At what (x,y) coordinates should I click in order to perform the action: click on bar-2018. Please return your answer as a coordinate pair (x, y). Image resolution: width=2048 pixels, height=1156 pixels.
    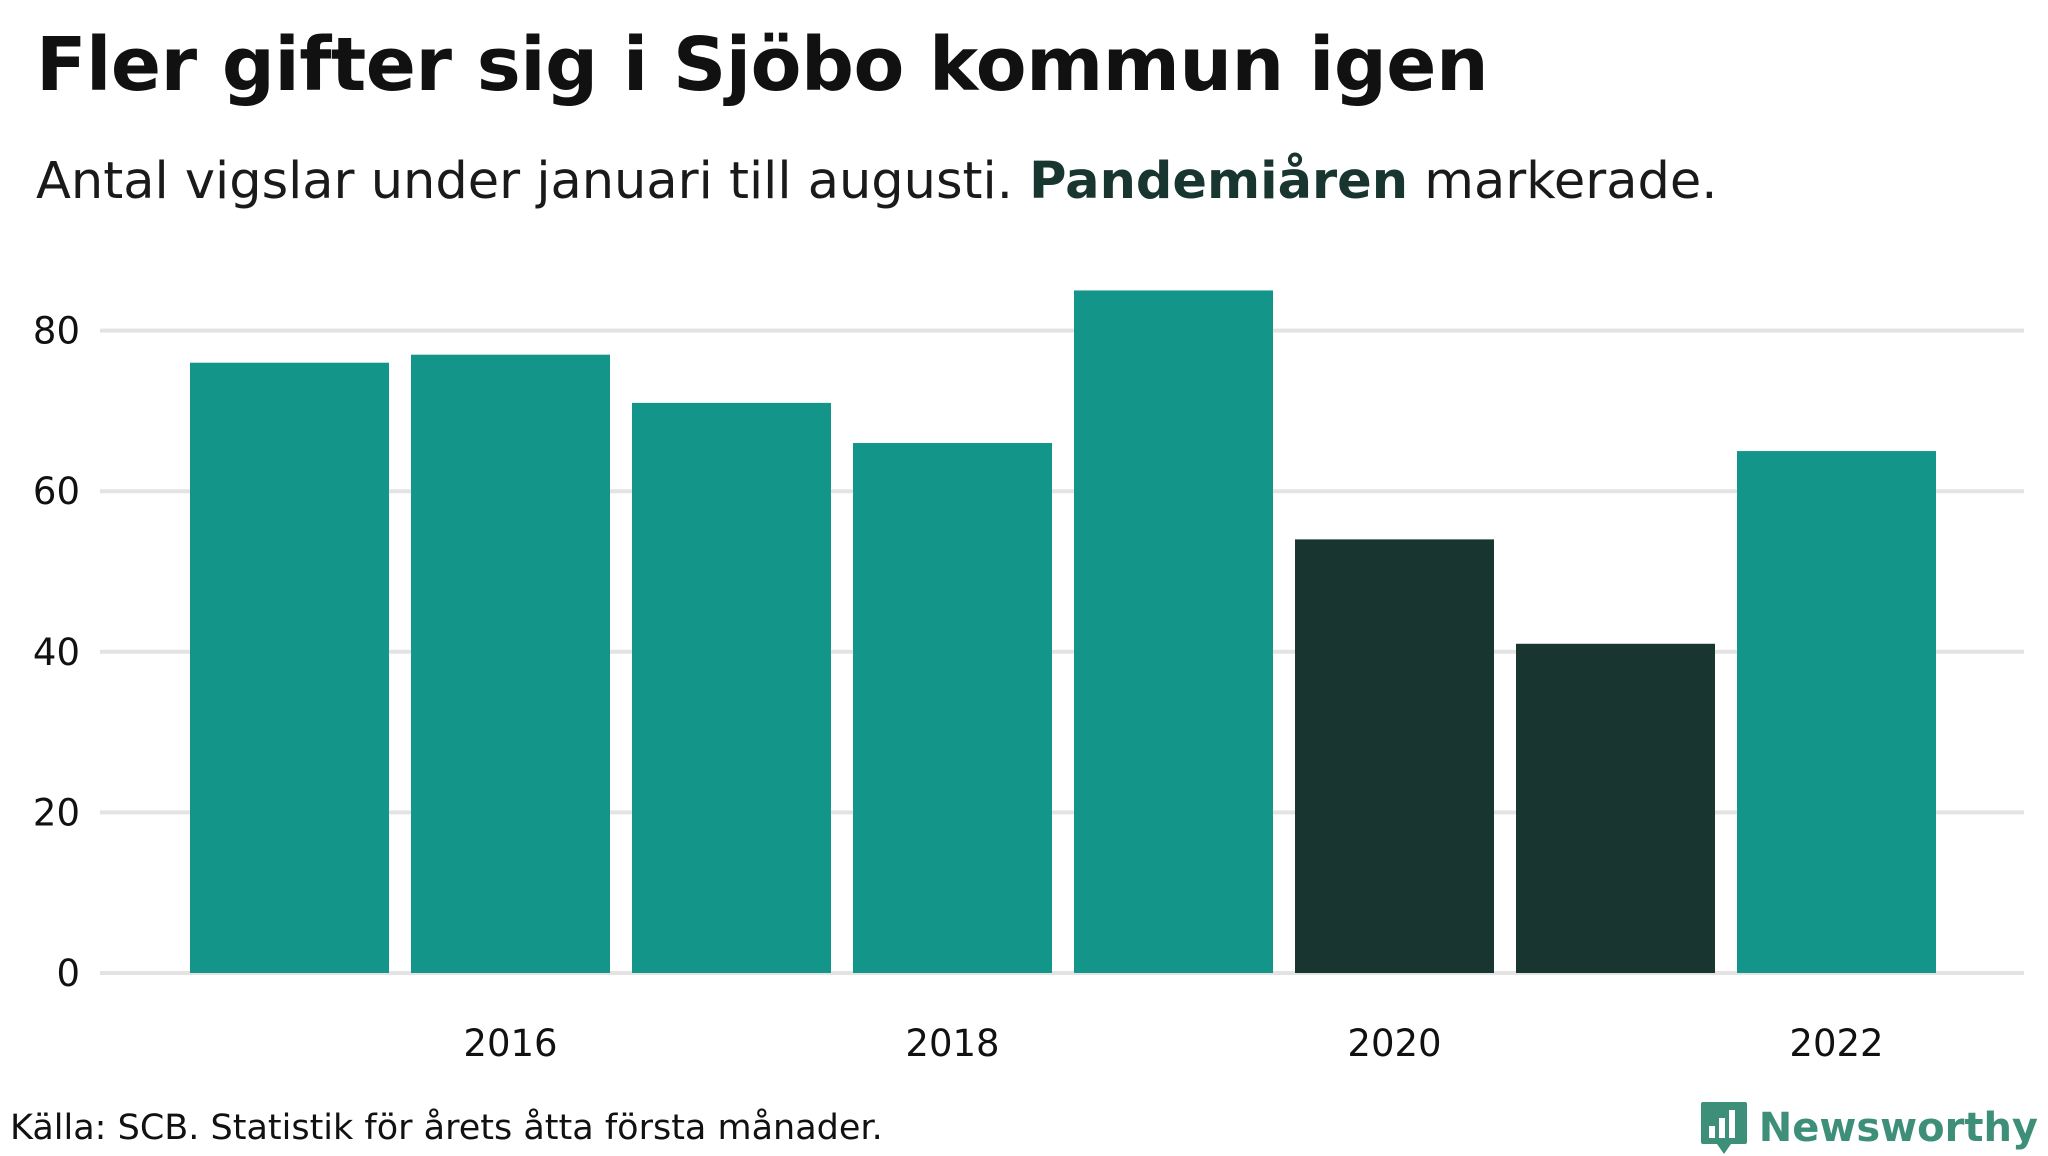
    Looking at the image, I should click on (952, 708).